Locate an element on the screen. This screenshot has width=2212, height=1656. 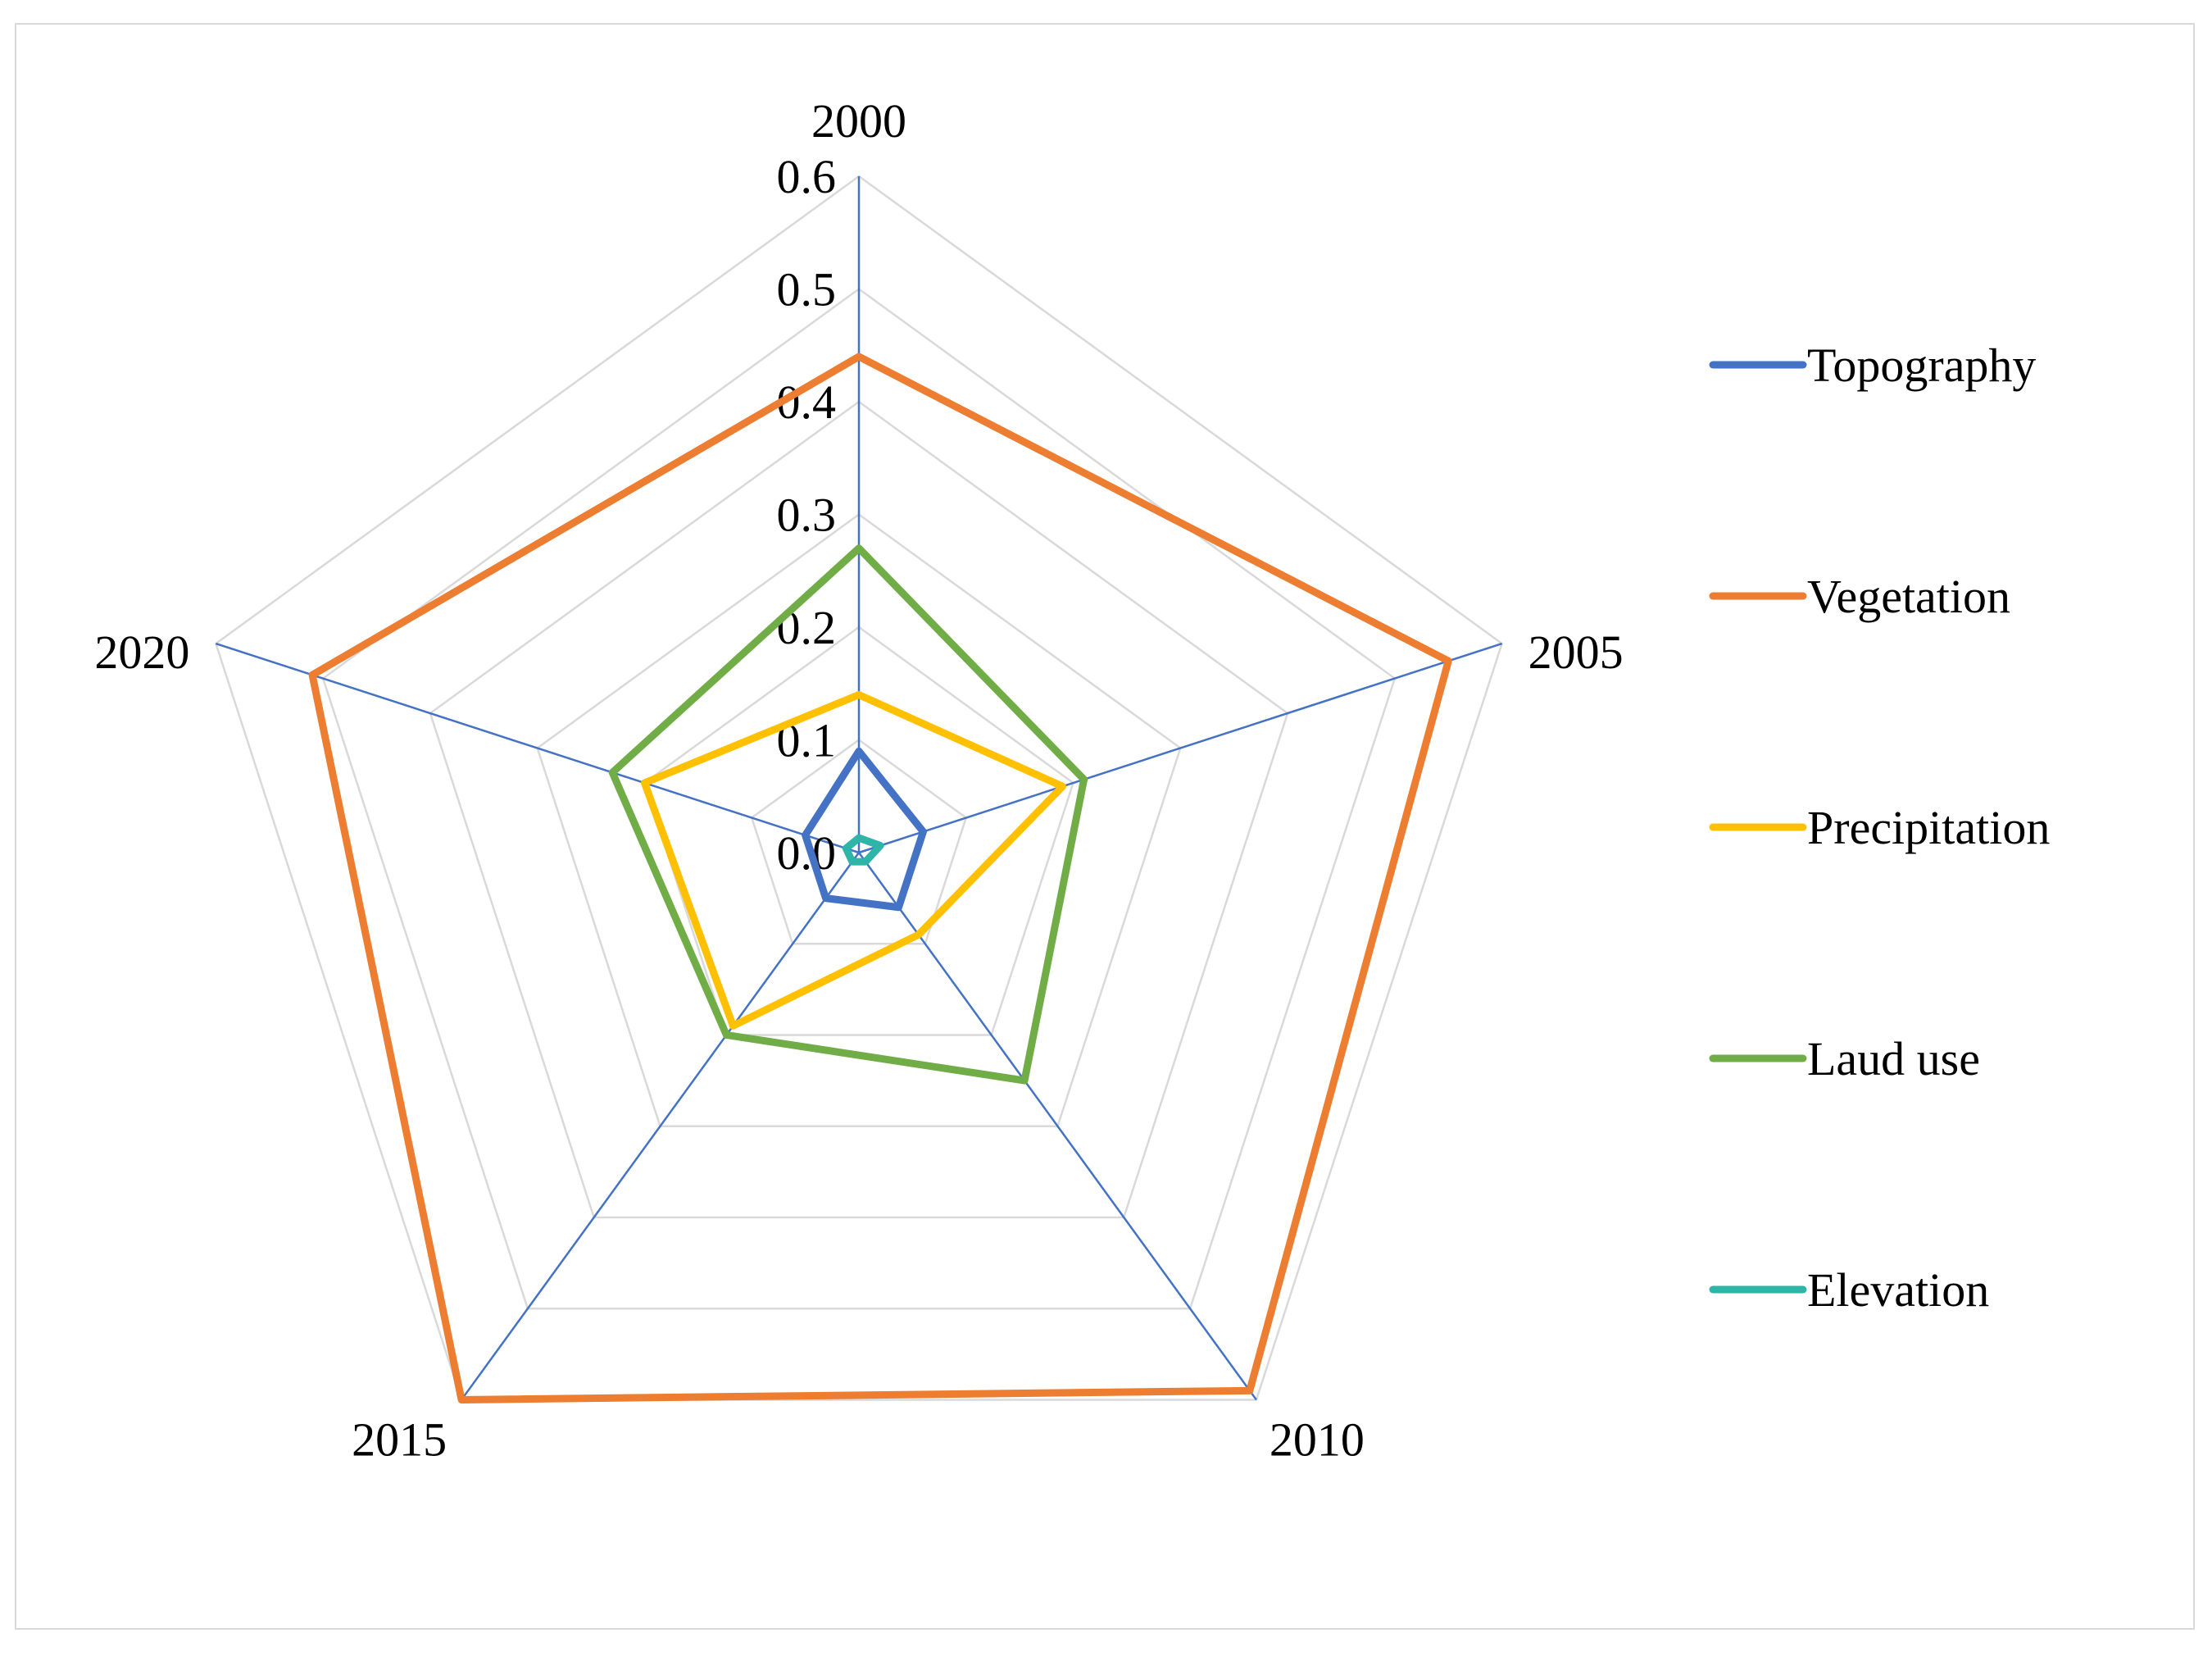
tick-label: 0.3 is located at coordinates (807, 515).